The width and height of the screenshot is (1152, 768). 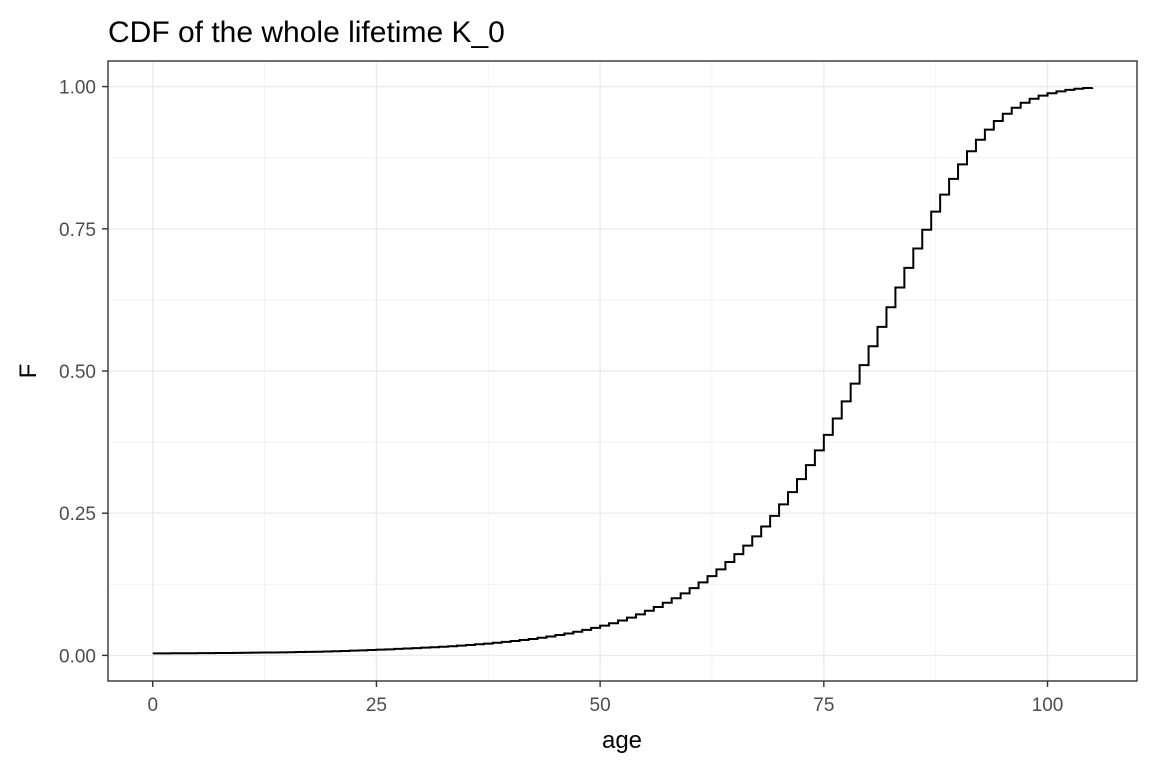 What do you see at coordinates (152, 705) in the screenshot?
I see `x-tick-label: 0` at bounding box center [152, 705].